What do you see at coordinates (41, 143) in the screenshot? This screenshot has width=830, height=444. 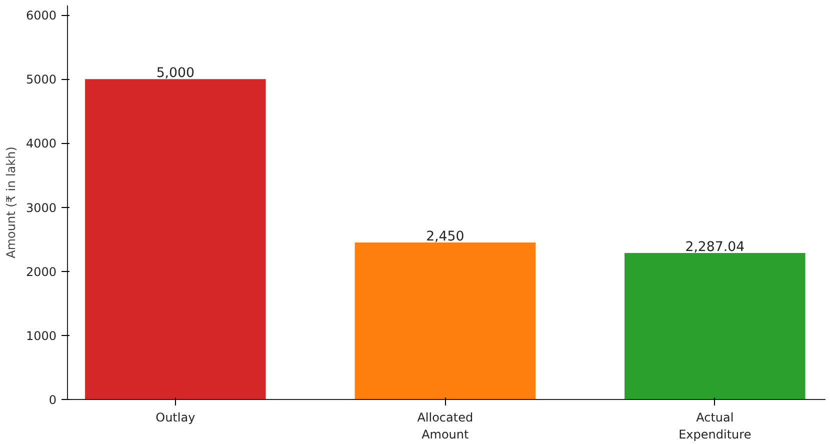 I see `y-tick-label: 4000` at bounding box center [41, 143].